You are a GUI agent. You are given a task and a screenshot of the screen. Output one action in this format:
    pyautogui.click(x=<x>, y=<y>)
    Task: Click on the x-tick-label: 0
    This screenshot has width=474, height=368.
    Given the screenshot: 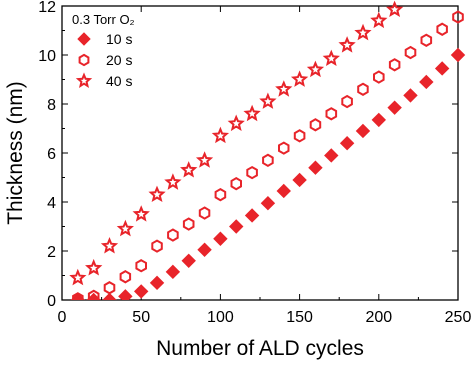 What is the action you would take?
    pyautogui.click(x=62, y=317)
    